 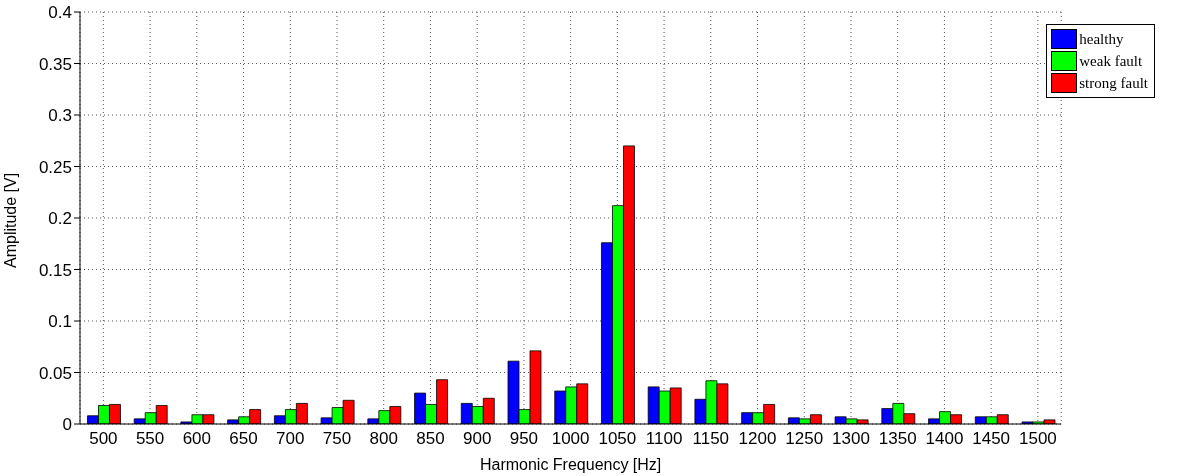 What do you see at coordinates (944, 439) in the screenshot?
I see `x-tick-label: 1400` at bounding box center [944, 439].